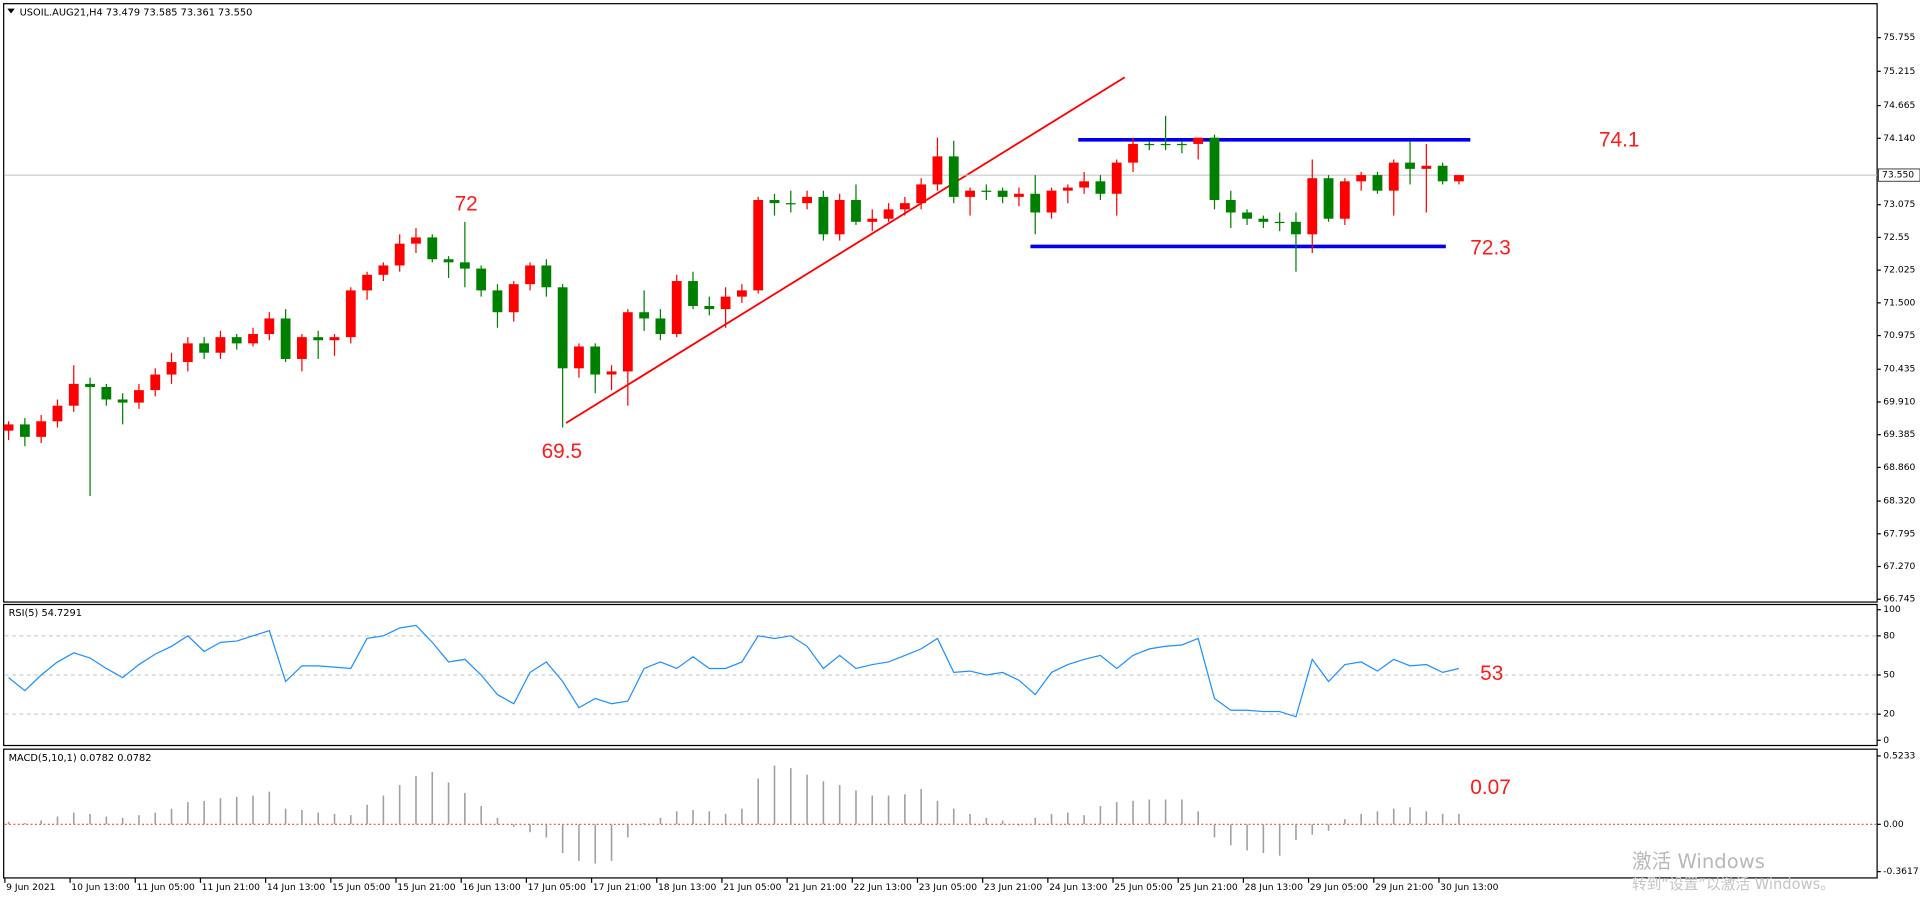 This screenshot has width=1920, height=900. I want to click on y-tick-label: 72.55, so click(1896, 237).